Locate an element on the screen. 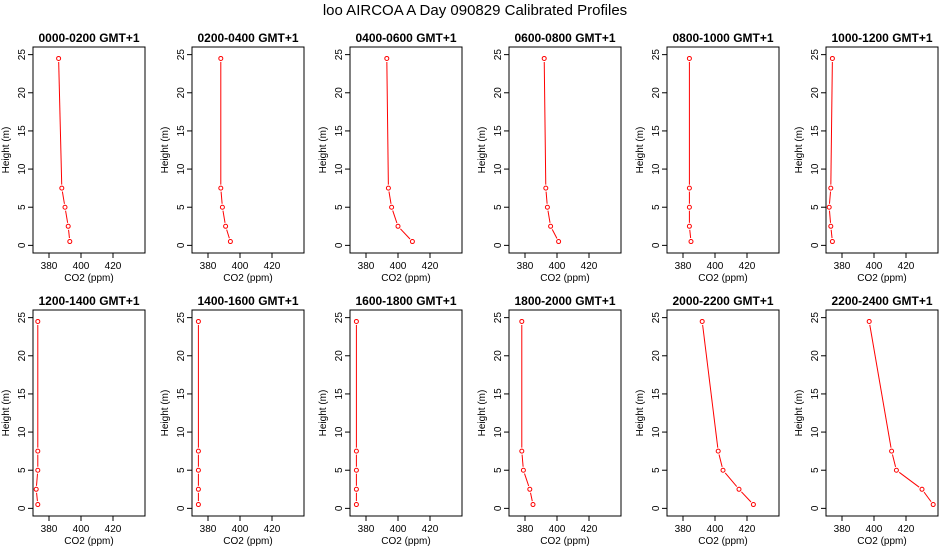 This screenshot has width=950, height=550. panel-title: 0600-0800 GMT+1 is located at coordinates (564, 38).